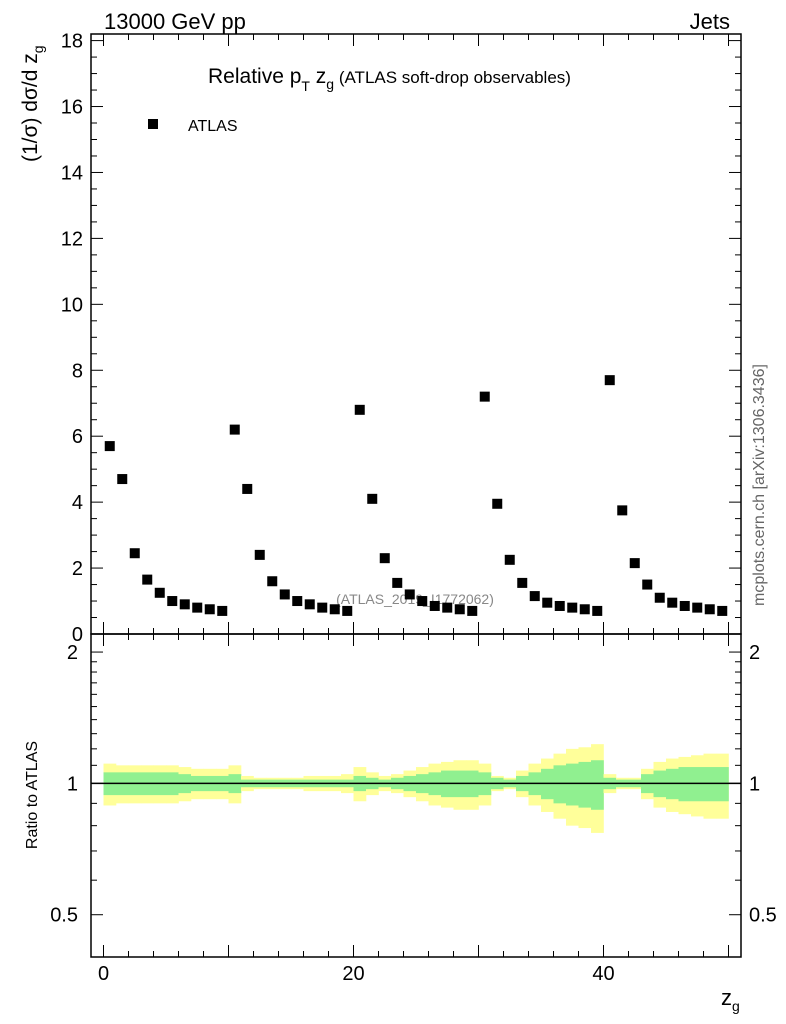  I want to click on x-axis-label-main: z, so click(726, 997).